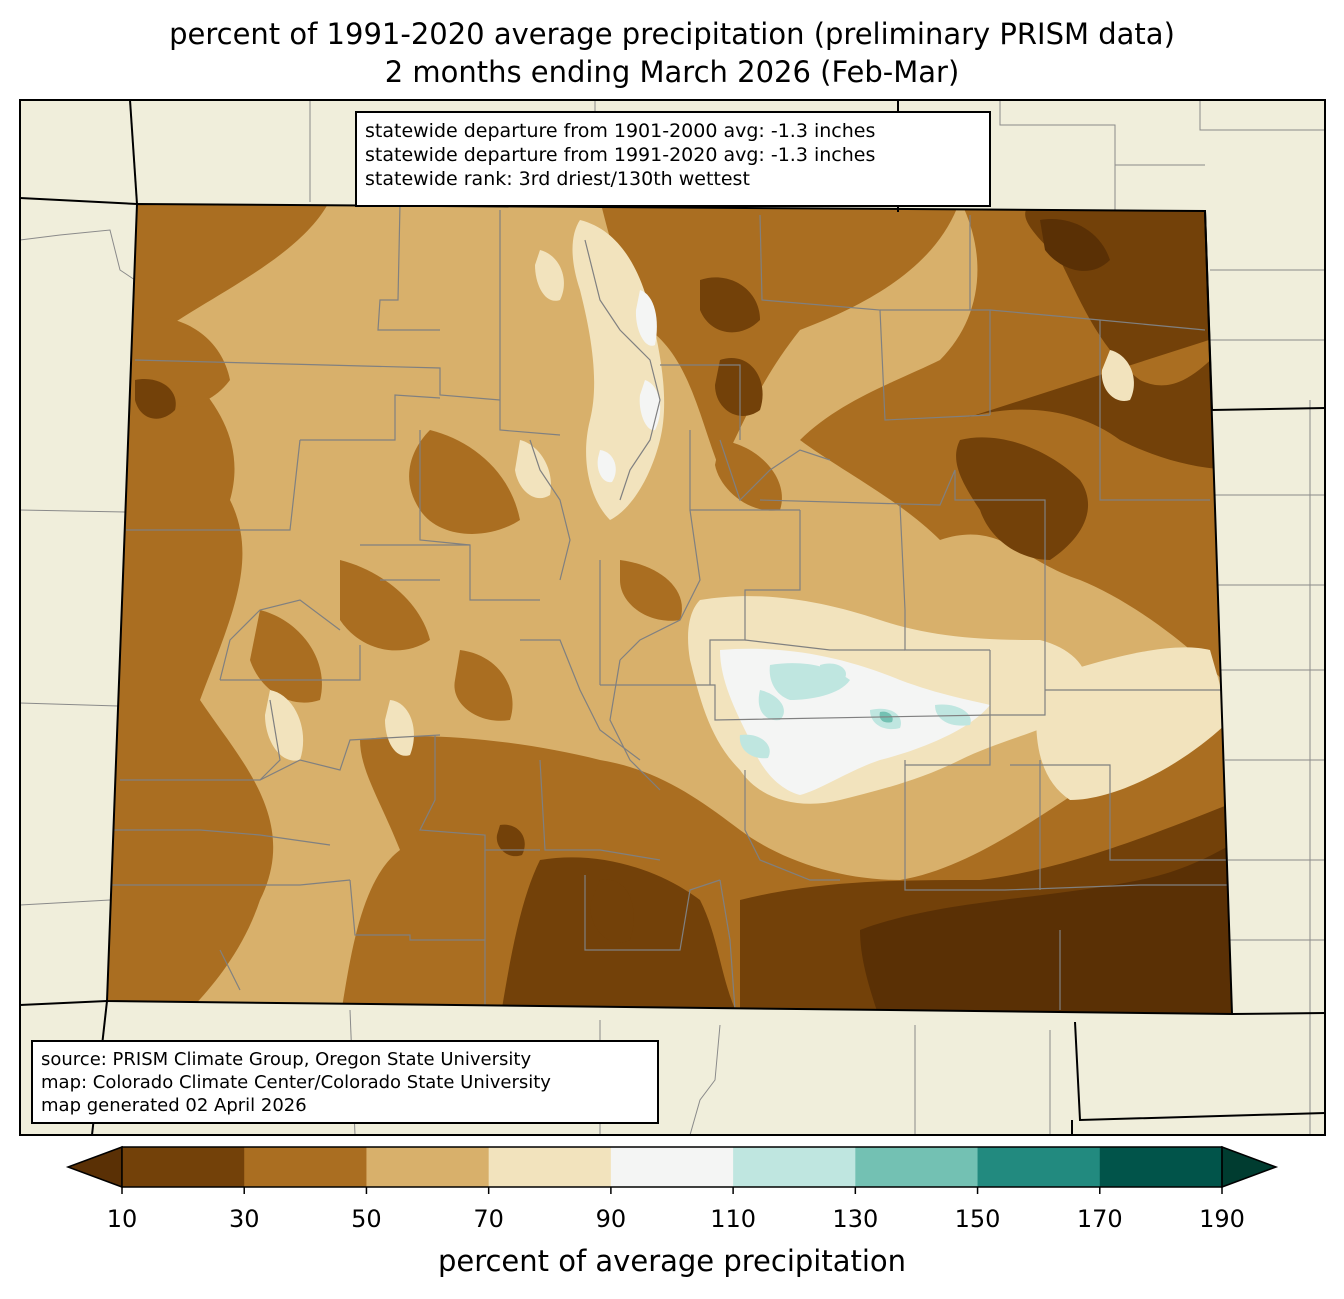 The height and width of the screenshot is (1299, 1344). Describe the element at coordinates (244, 1219) in the screenshot. I see `colorbar-tick-label: 30` at that location.